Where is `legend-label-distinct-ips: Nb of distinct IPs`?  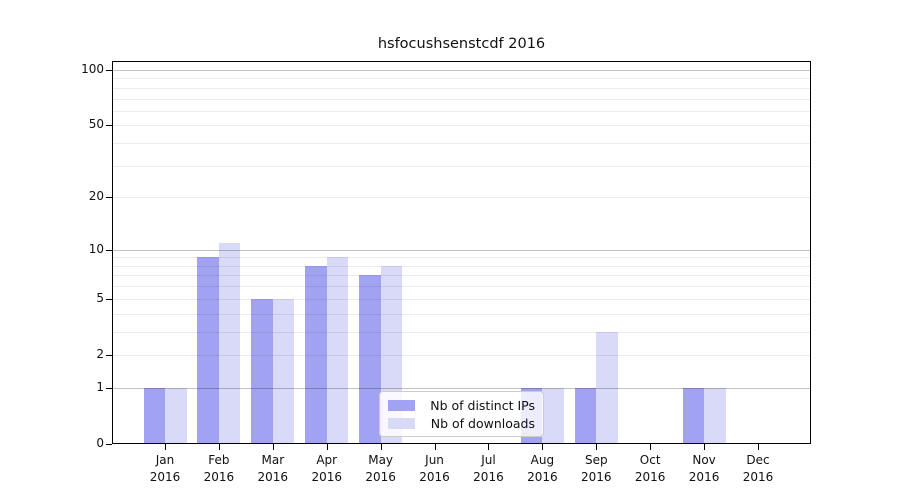 legend-label-distinct-ips: Nb of distinct IPs is located at coordinates (482, 405).